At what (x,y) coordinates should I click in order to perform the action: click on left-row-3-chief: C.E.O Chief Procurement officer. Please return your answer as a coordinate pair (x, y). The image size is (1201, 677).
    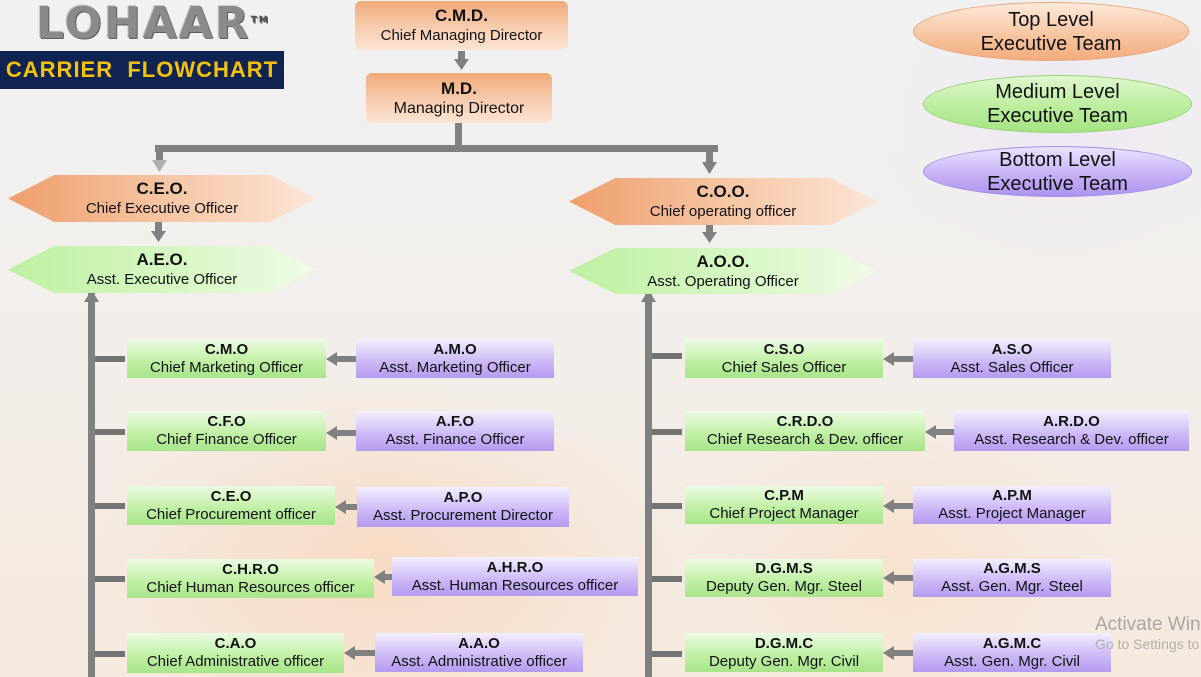
    Looking at the image, I should click on (231, 505).